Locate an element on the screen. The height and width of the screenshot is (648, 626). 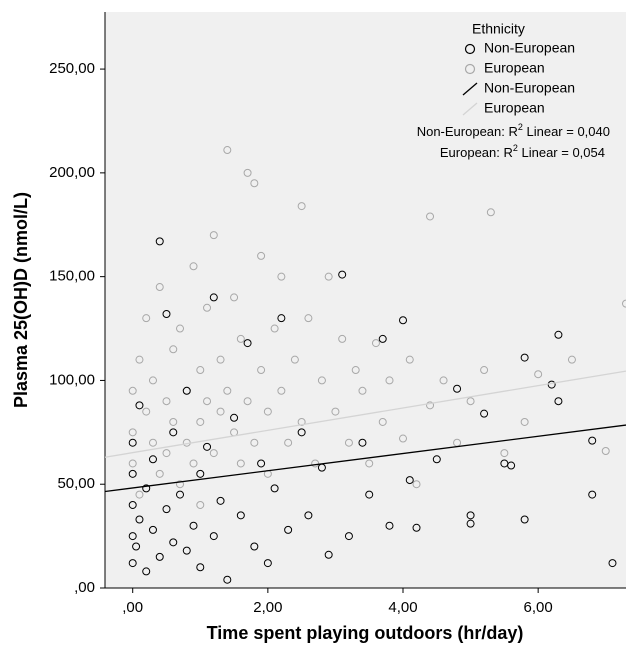
annotation: European: R2 Linear = 0,054 is located at coordinates (522, 151).